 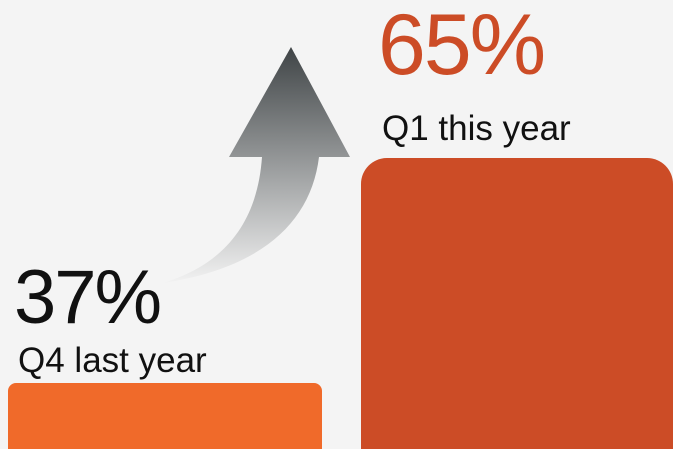 I want to click on arrow-shape, so click(x=256, y=165).